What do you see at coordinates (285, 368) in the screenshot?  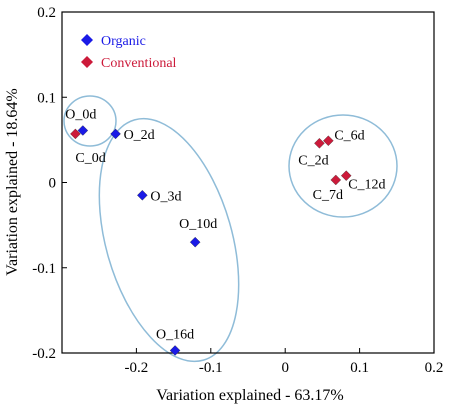 I see `x-tick-label: 0` at bounding box center [285, 368].